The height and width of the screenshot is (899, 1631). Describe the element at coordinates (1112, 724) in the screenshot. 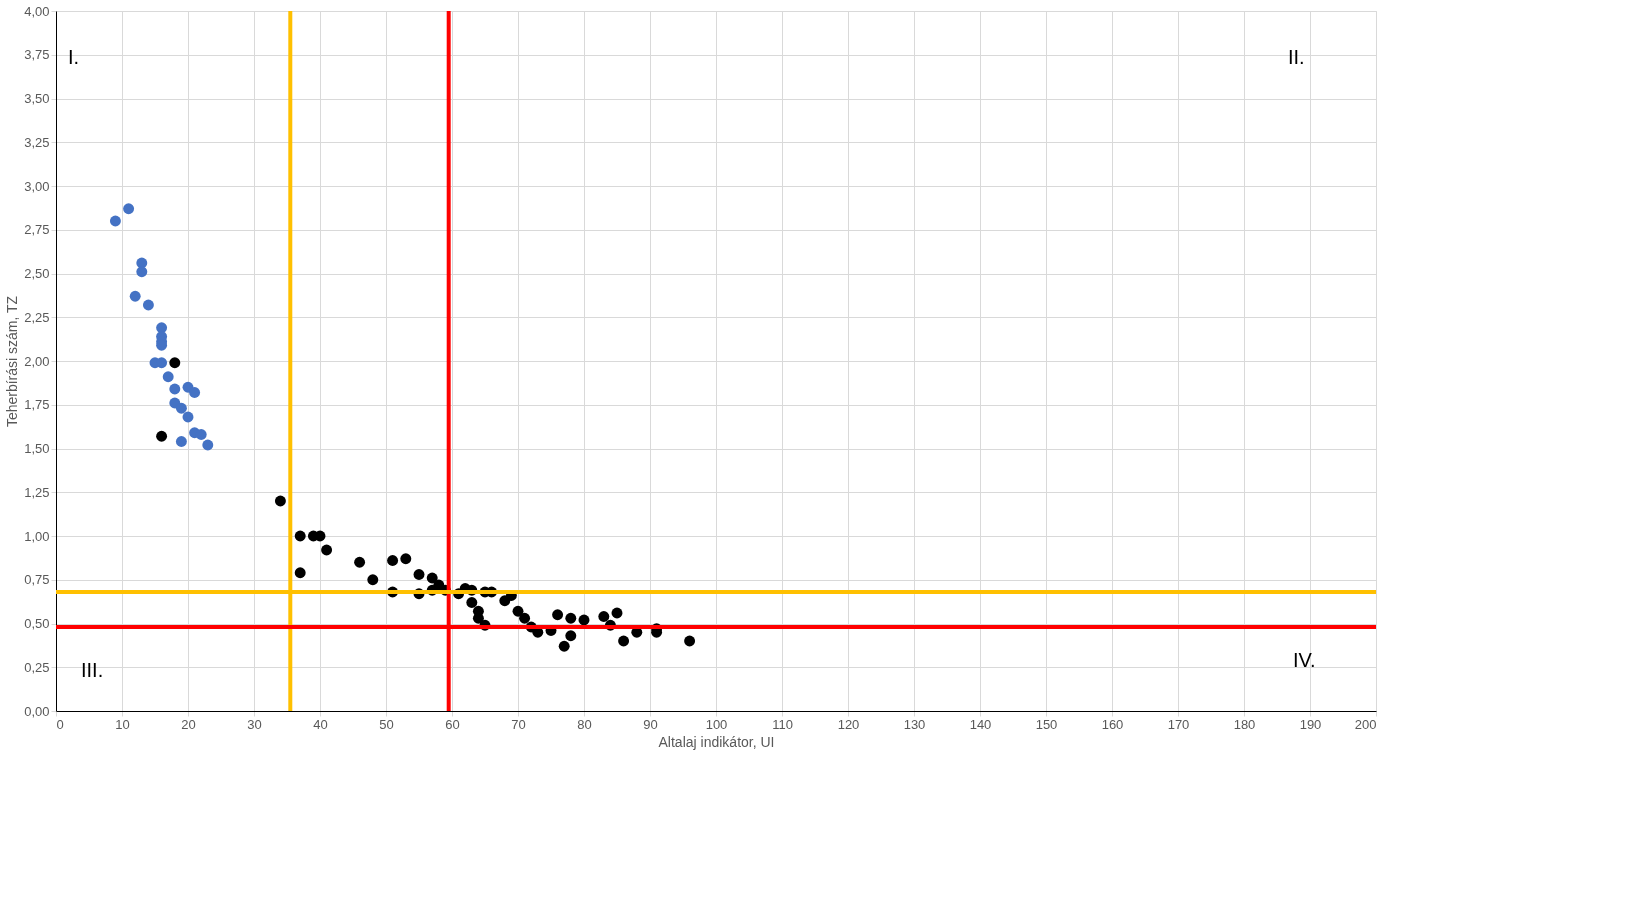

I see `x-tick-label: 160` at that location.